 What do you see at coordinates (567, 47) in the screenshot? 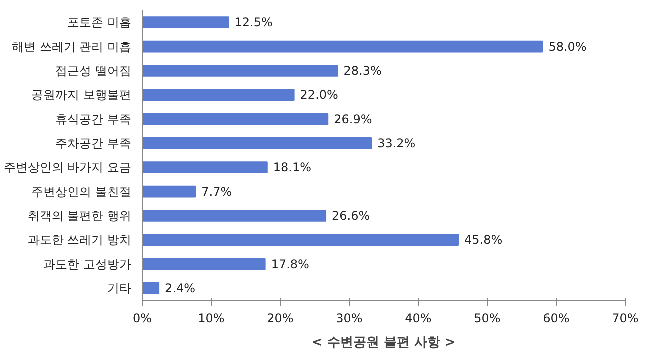
I see `data-label: 58.0%` at bounding box center [567, 47].